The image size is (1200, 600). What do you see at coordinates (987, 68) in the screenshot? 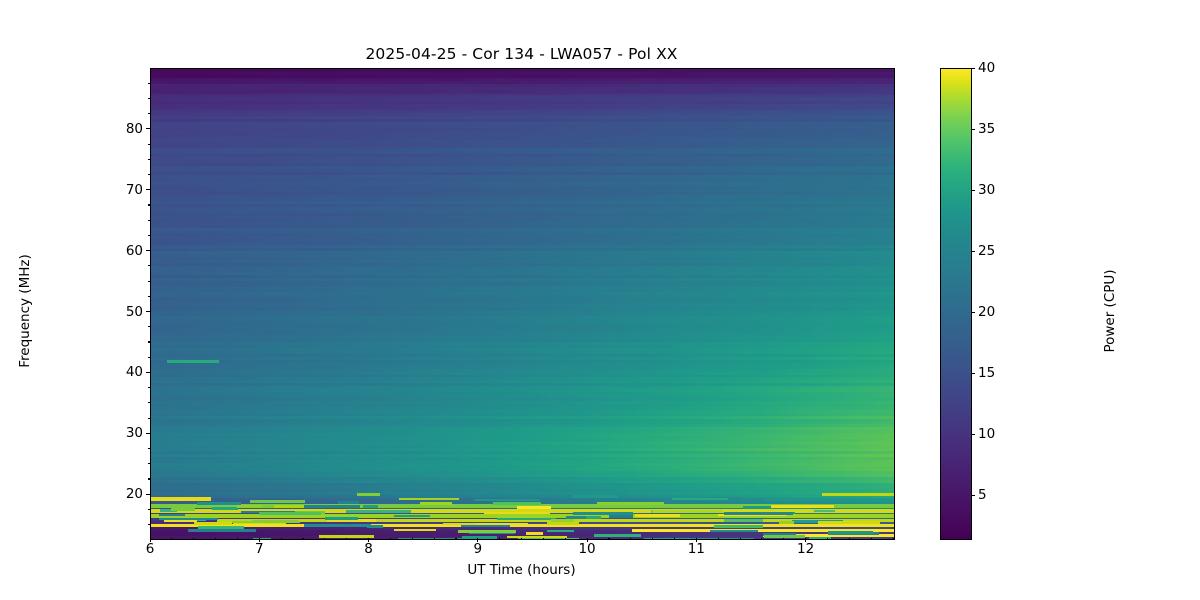
I see `colorbar-tick-label: 40` at bounding box center [987, 68].